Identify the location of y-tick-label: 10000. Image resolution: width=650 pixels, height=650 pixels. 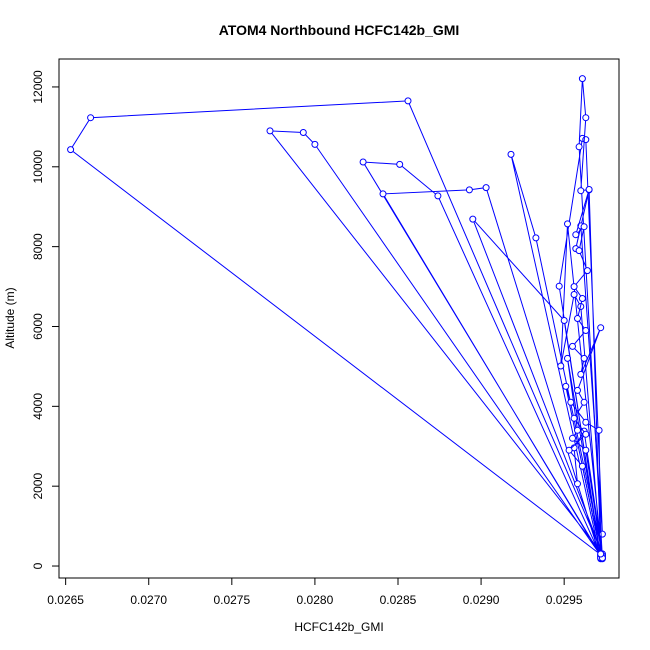
(38, 167).